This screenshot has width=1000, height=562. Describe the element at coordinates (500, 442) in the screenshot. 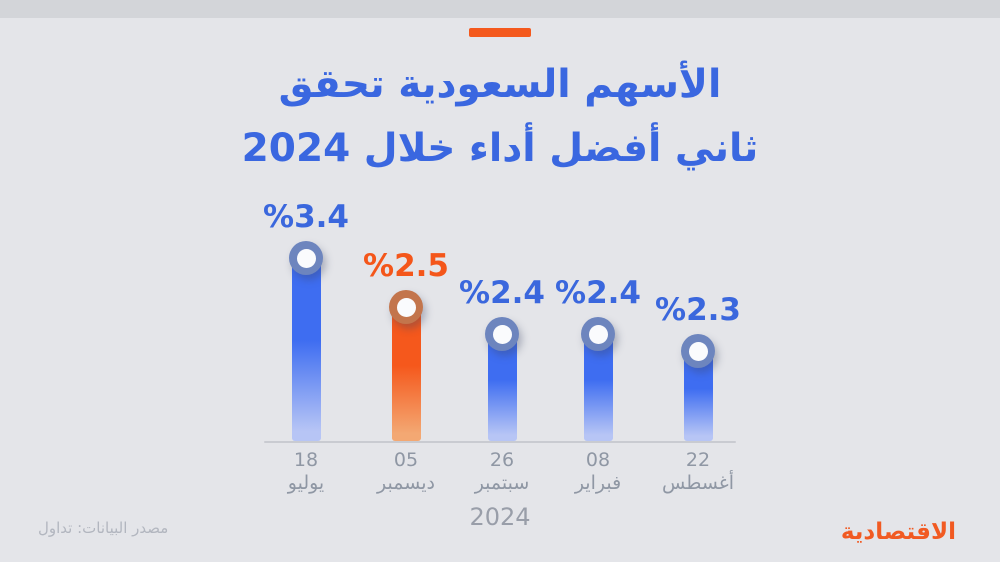

I see `x-axis-line` at that location.